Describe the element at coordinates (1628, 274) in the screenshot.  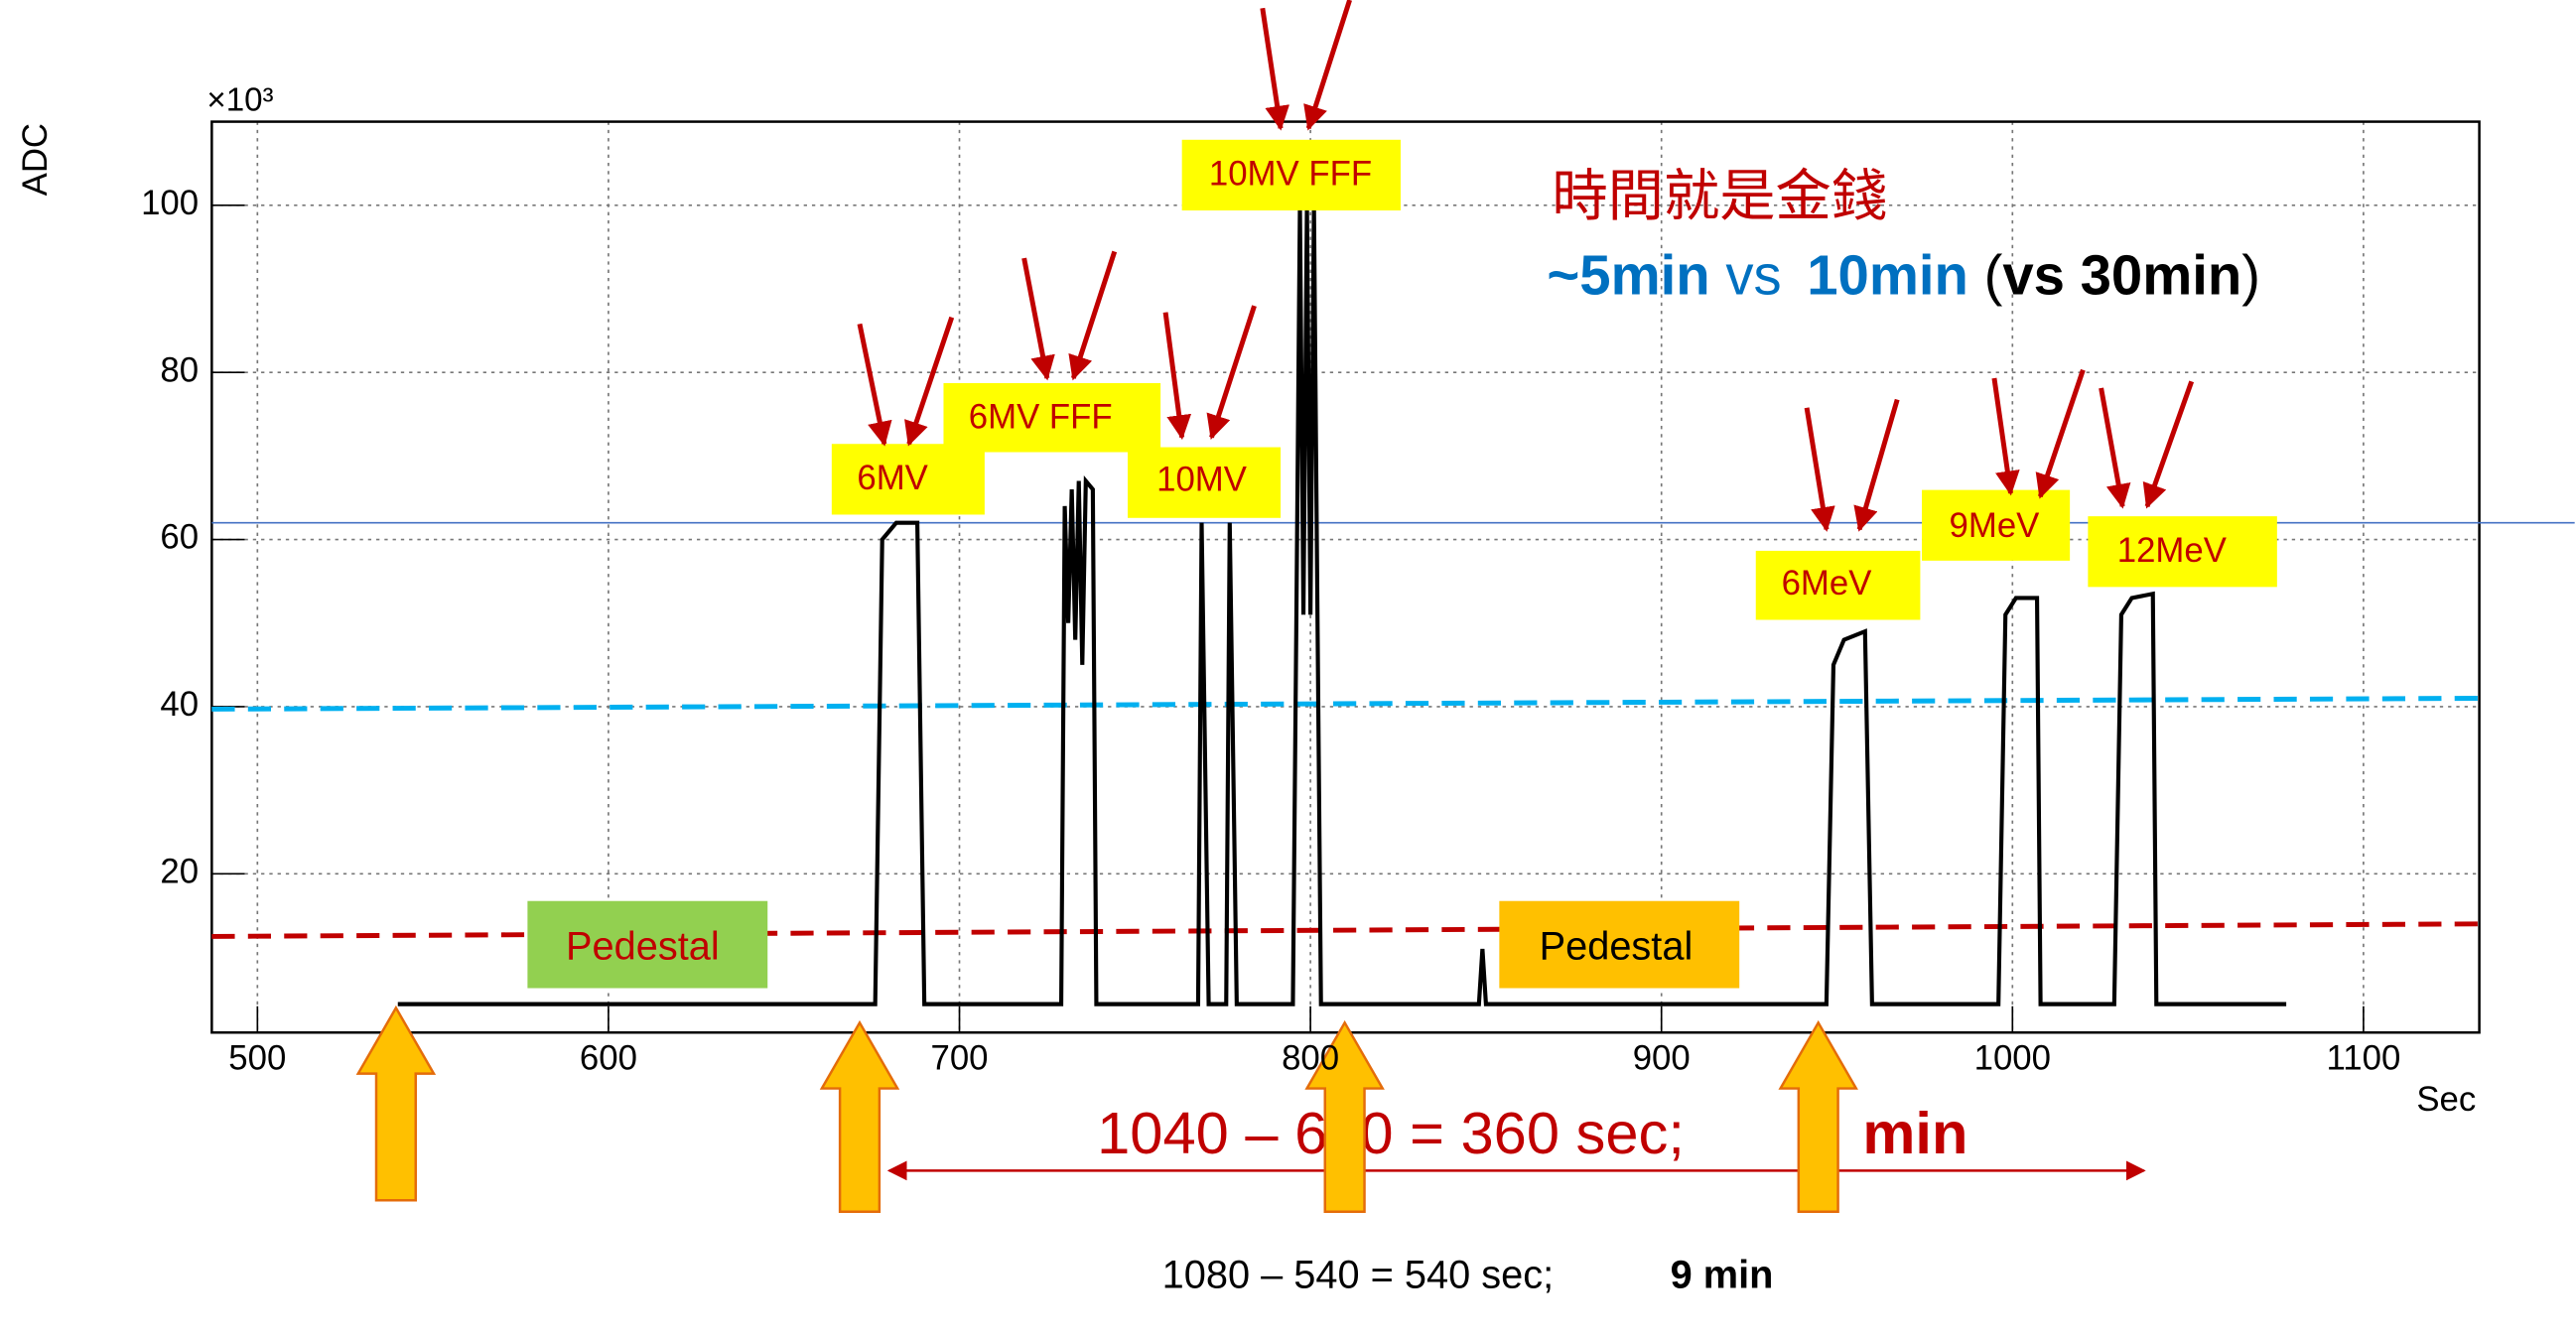
I see `comparison-part: ~5min` at that location.